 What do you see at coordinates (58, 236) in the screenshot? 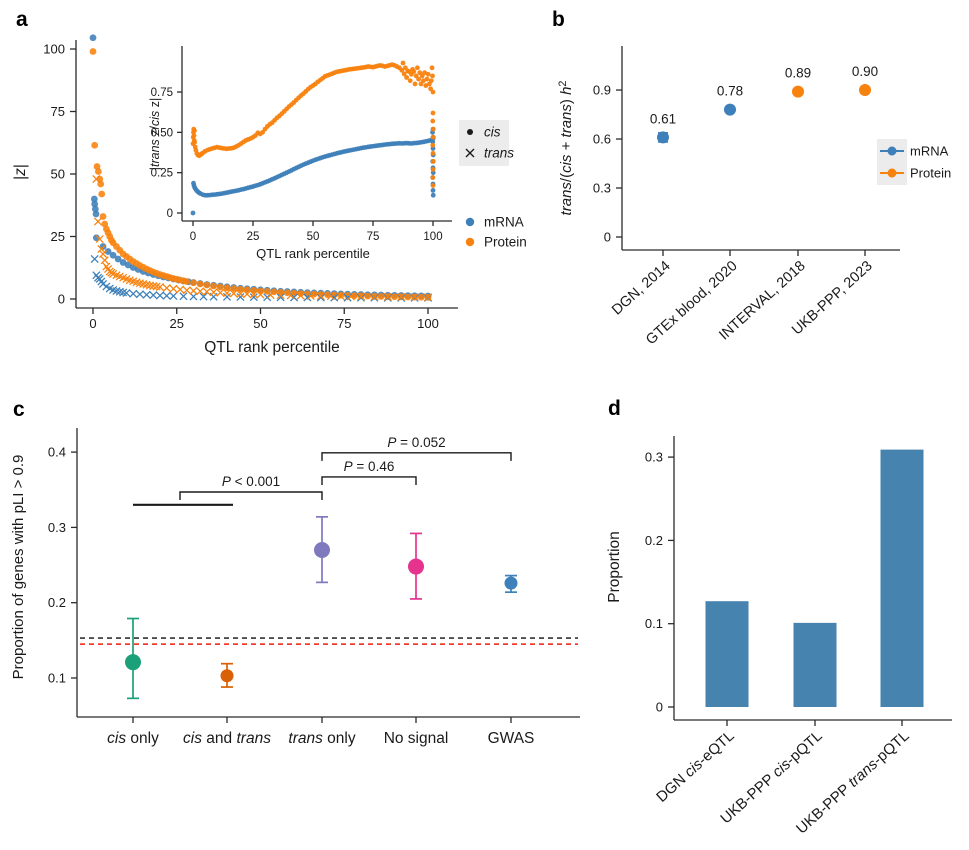
I see `a-ytick-label: 25` at bounding box center [58, 236].